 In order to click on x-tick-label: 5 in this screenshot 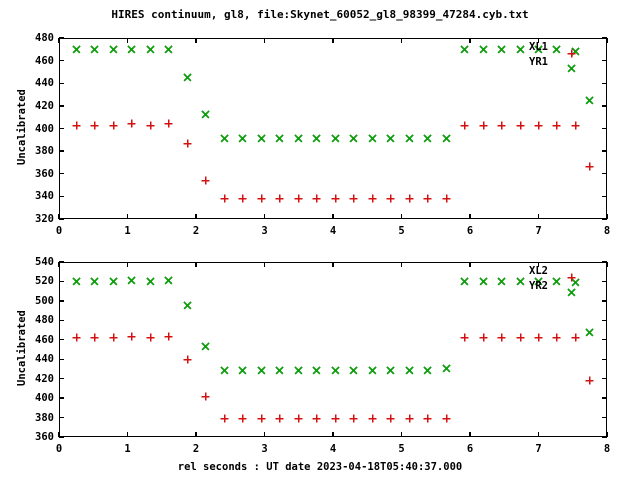, I will do `click(401, 231)`.